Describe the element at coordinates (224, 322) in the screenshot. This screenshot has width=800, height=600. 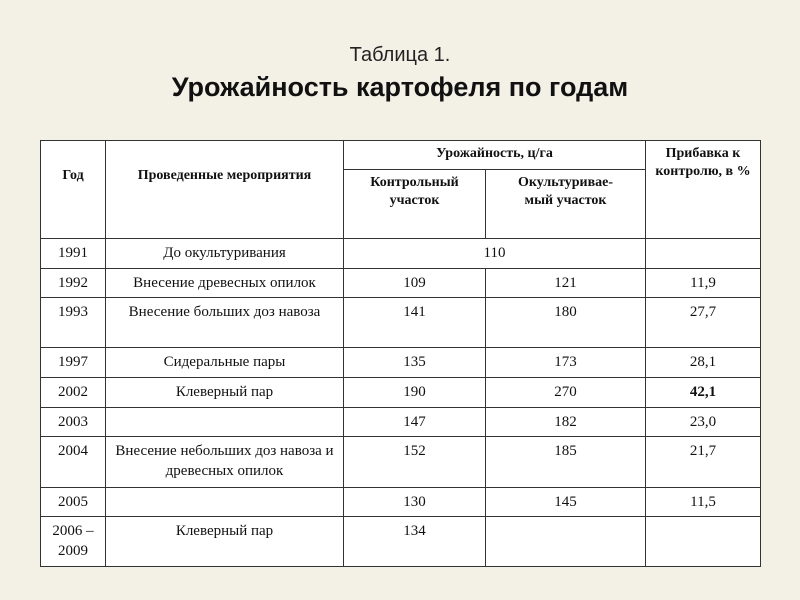
I see `cell-measure: Внесение больших доз навоза` at that location.